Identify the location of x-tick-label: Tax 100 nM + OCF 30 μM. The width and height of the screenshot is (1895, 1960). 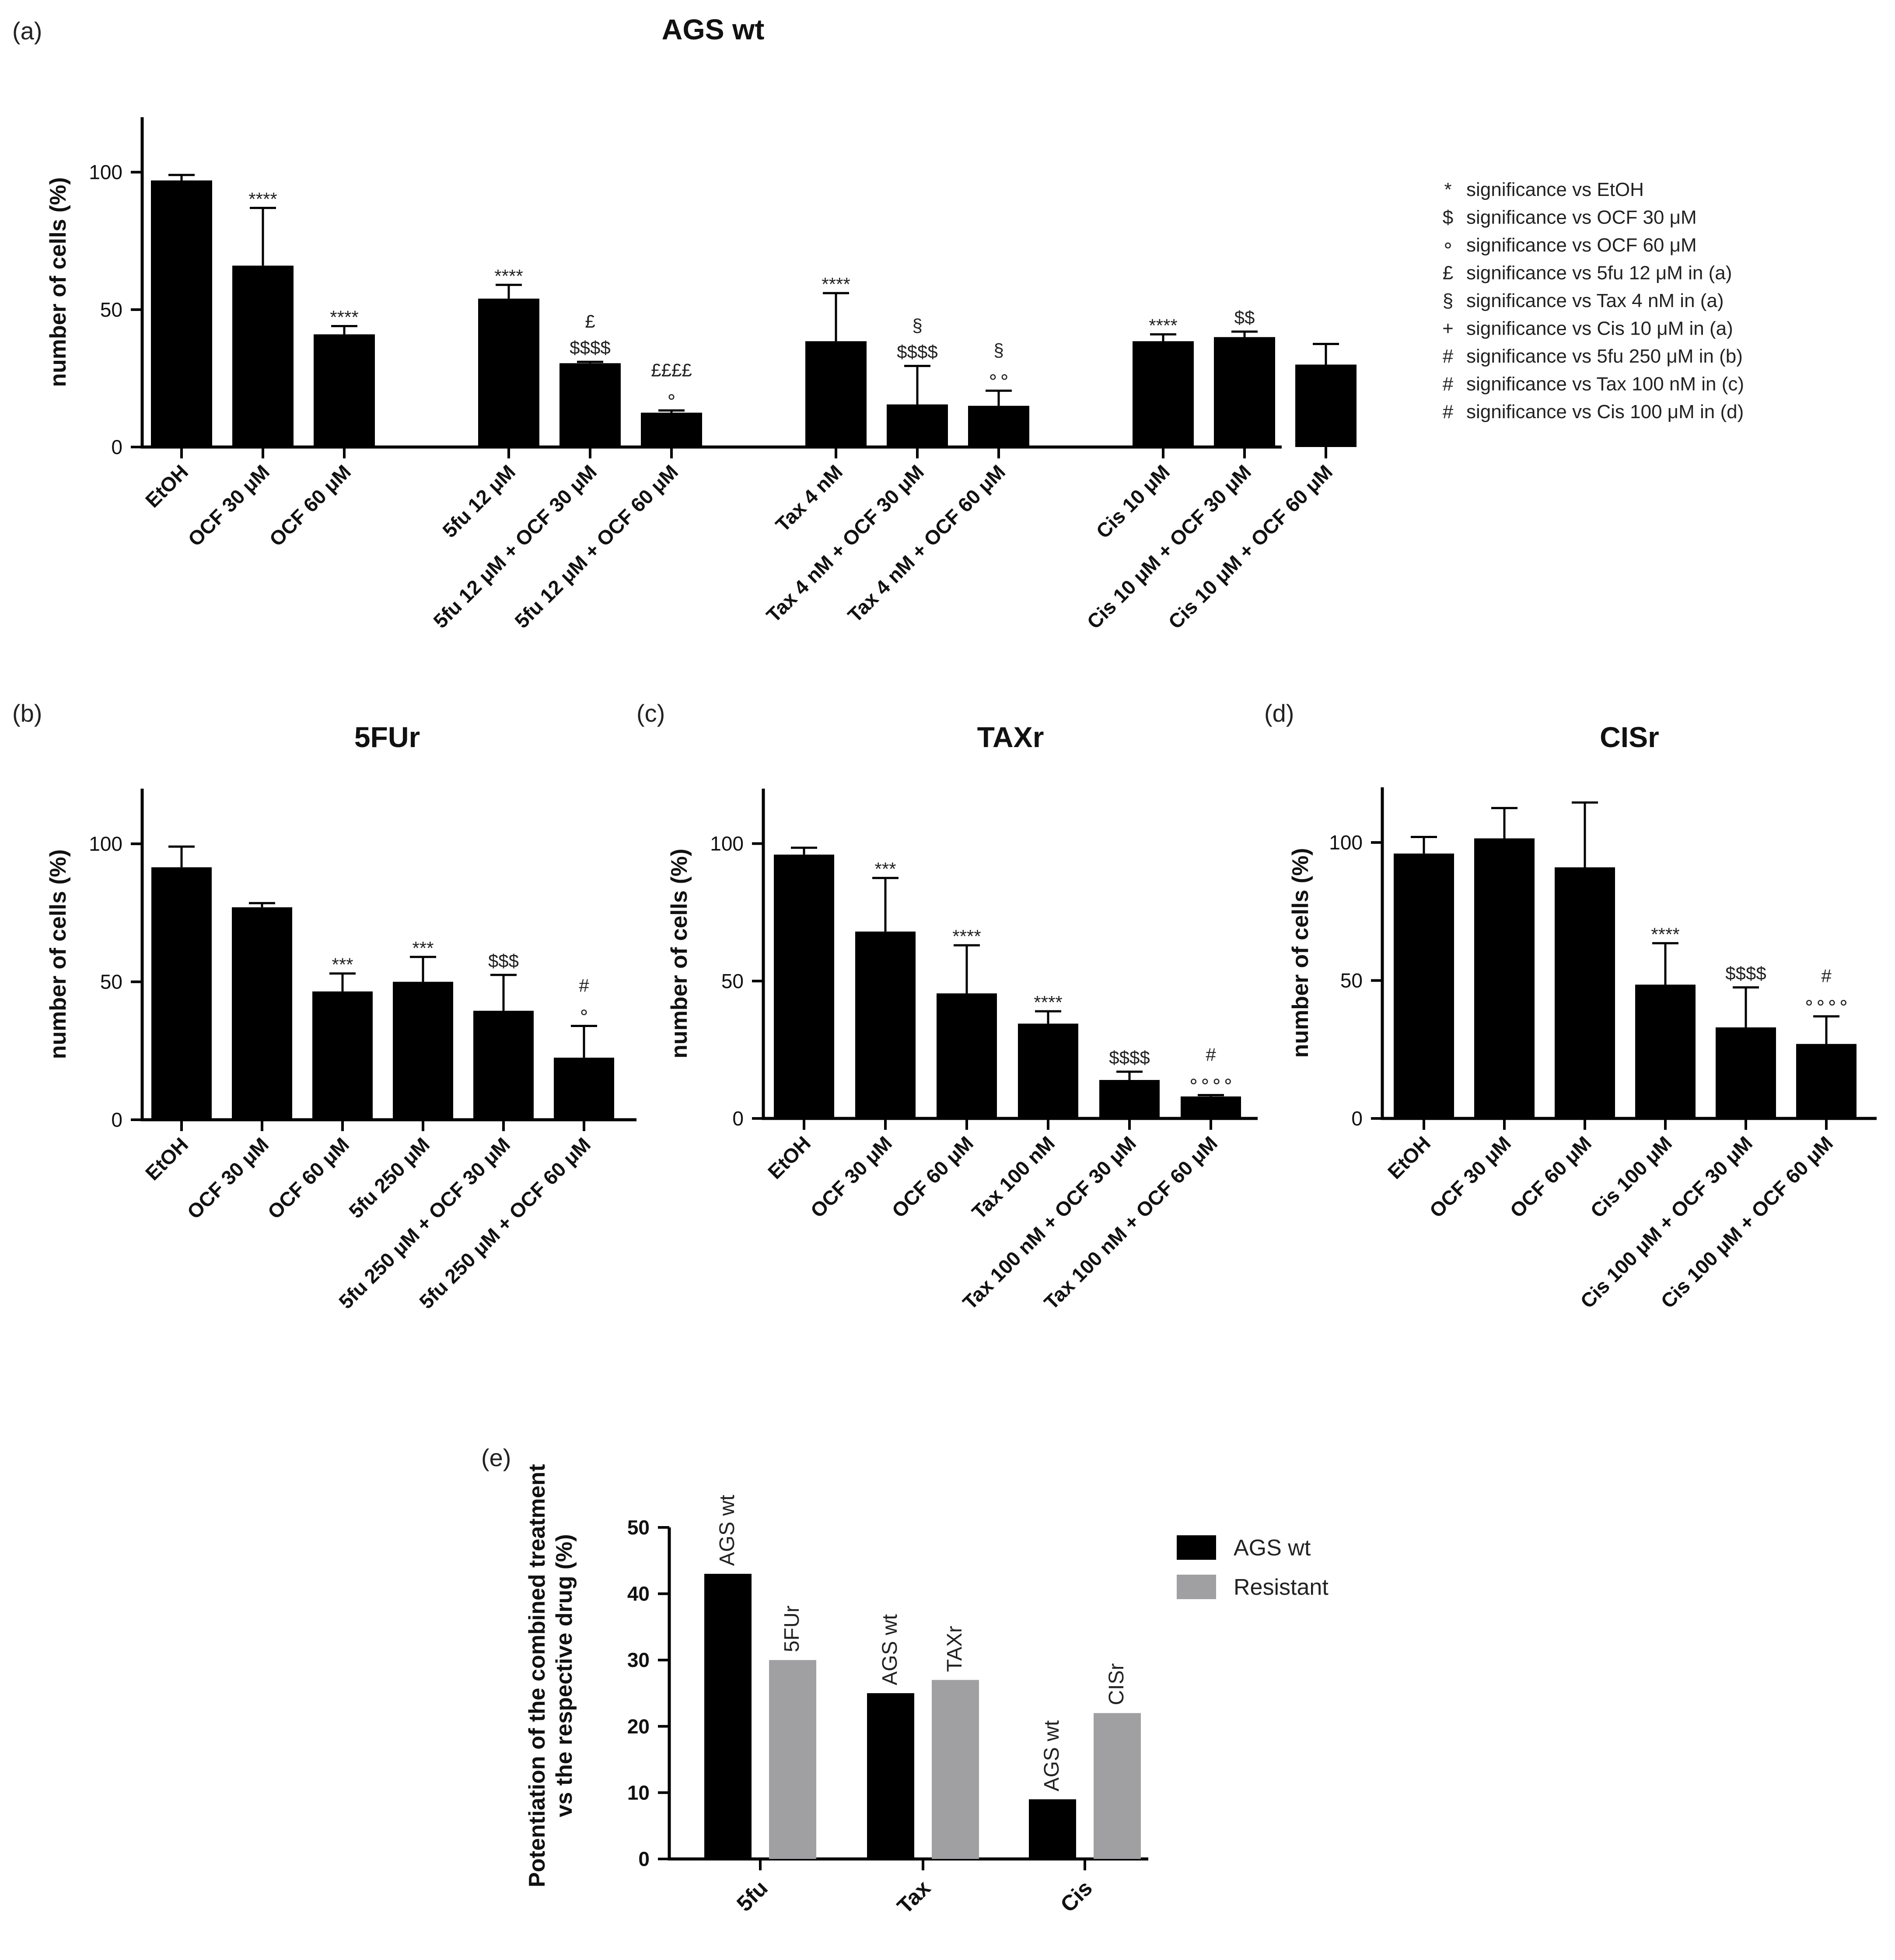
(1049, 1223).